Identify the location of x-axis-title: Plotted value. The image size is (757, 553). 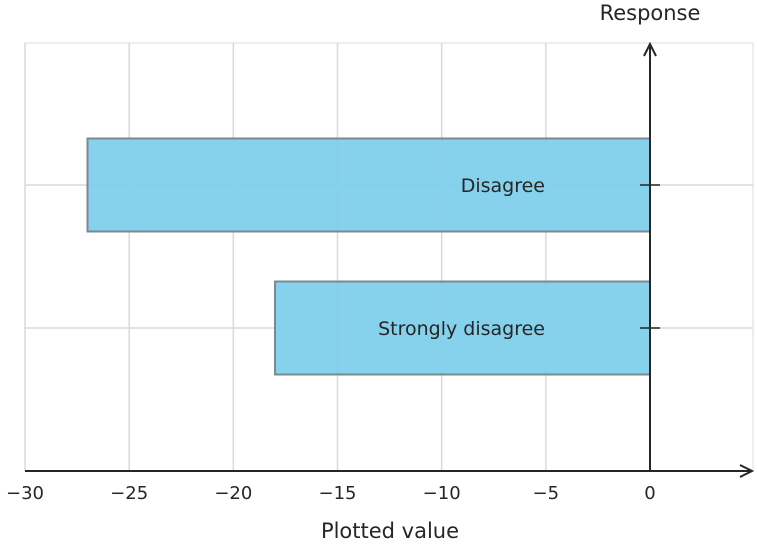
(390, 531).